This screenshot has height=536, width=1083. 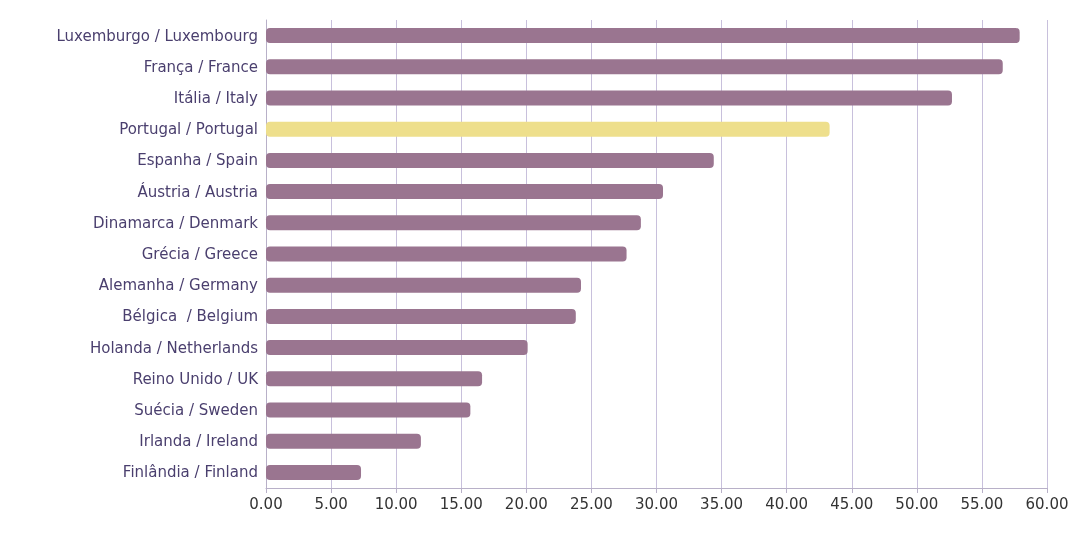 I want to click on x-tick-label: 5.00, so click(x=331, y=503).